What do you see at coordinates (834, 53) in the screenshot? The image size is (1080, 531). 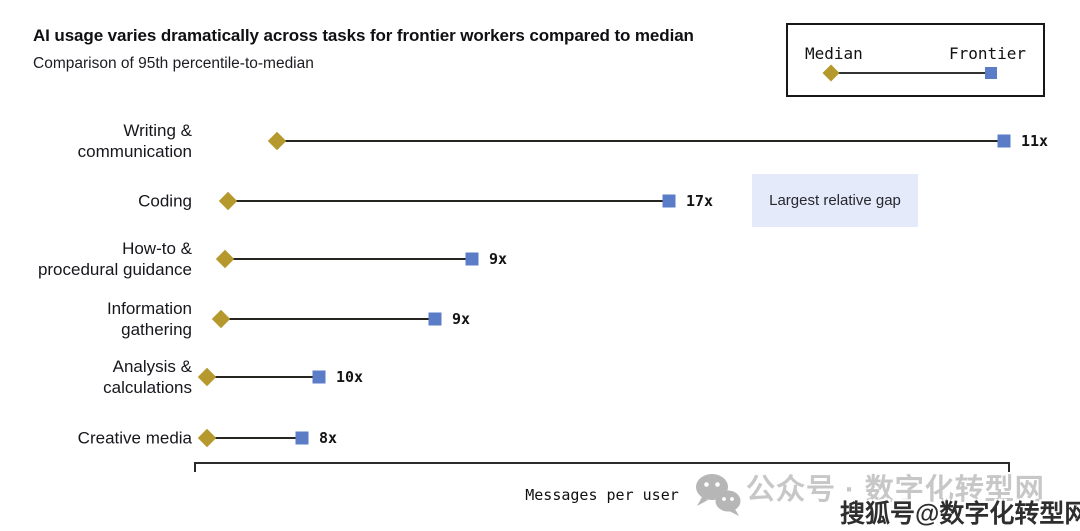 I see `legend-median-label: Median` at bounding box center [834, 53].